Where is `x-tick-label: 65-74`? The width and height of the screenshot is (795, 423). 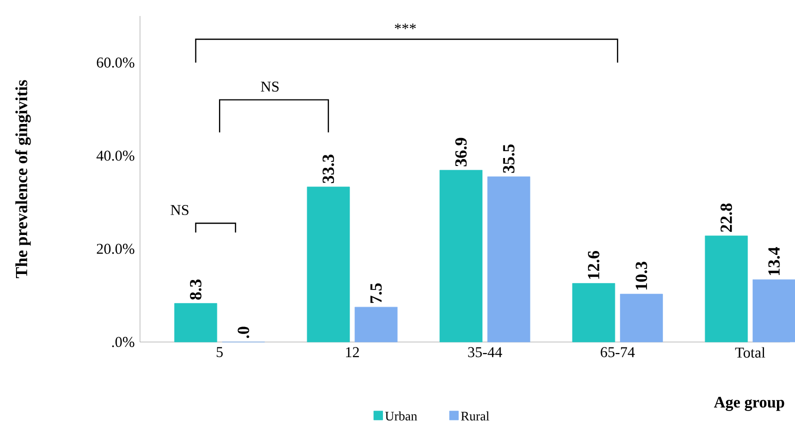
x-tick-label: 65-74 is located at coordinates (617, 352).